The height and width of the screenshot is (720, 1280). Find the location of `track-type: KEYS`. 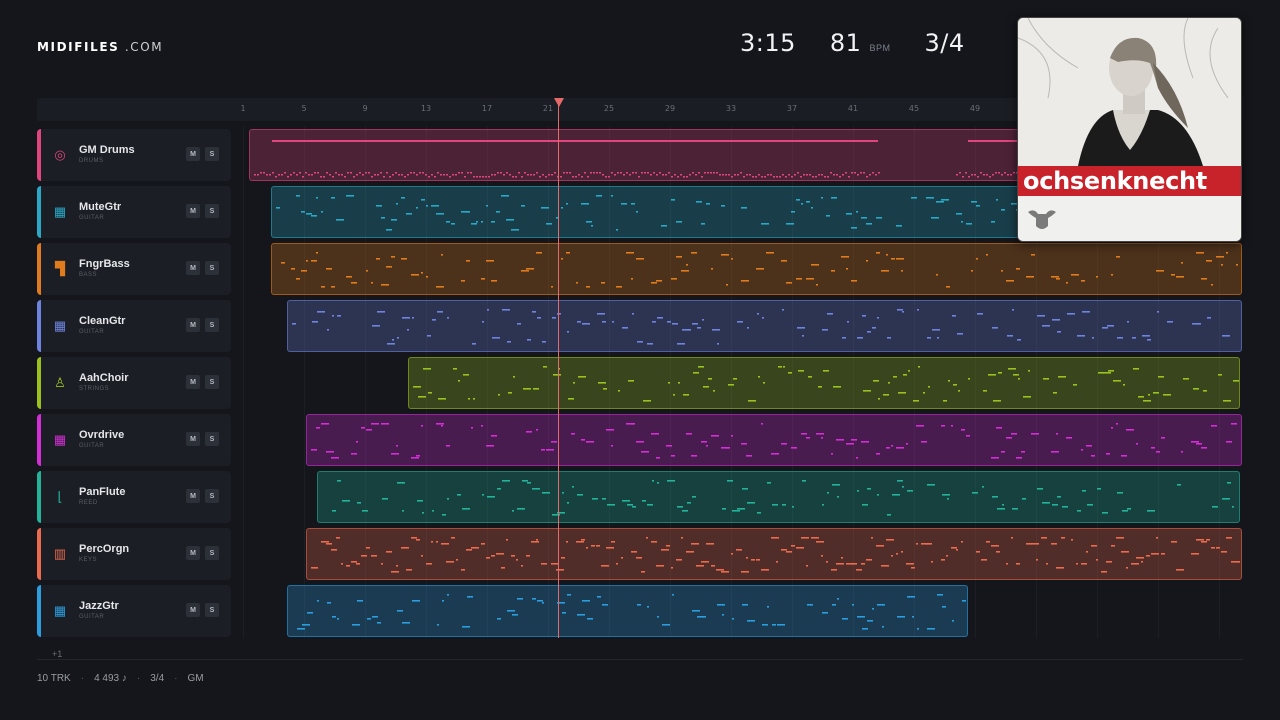

track-type: KEYS is located at coordinates (88, 560).